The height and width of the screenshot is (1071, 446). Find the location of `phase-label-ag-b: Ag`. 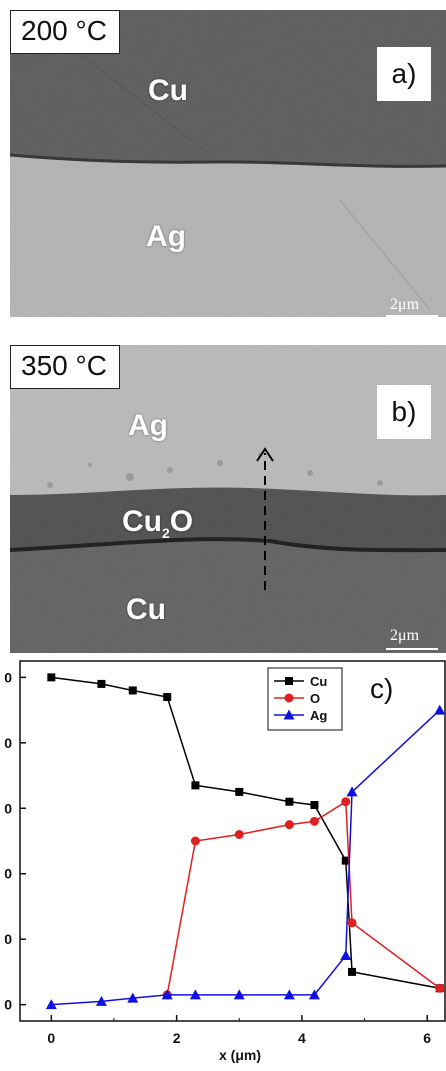

phase-label-ag-b: Ag is located at coordinates (148, 425).